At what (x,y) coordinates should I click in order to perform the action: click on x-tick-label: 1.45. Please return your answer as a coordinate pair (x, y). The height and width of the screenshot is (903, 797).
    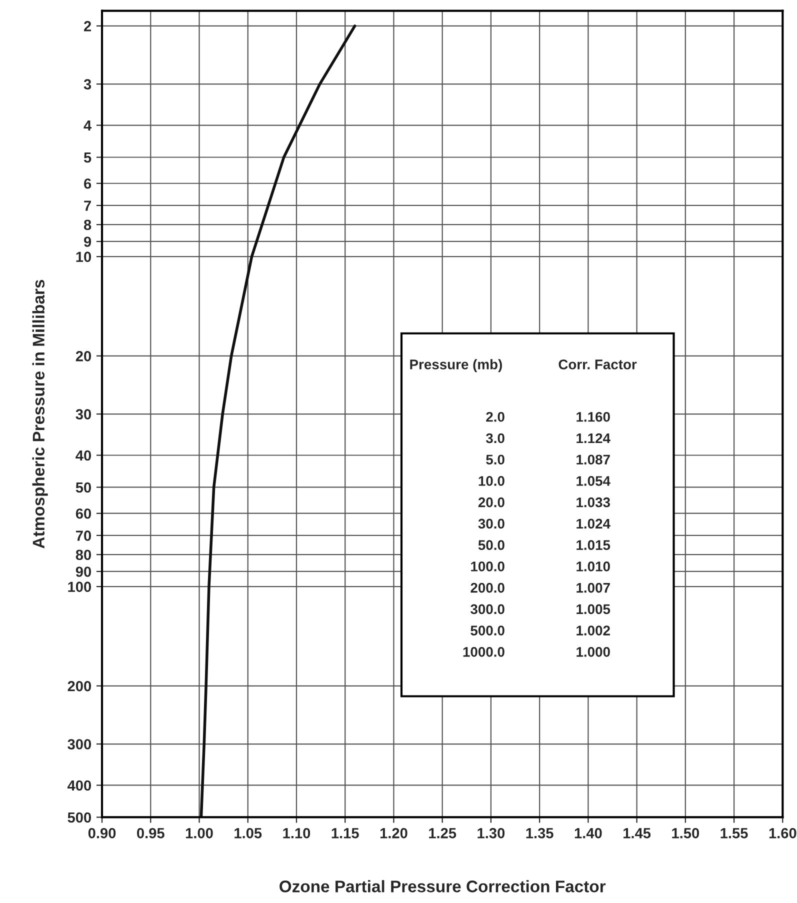
    Looking at the image, I should click on (637, 833).